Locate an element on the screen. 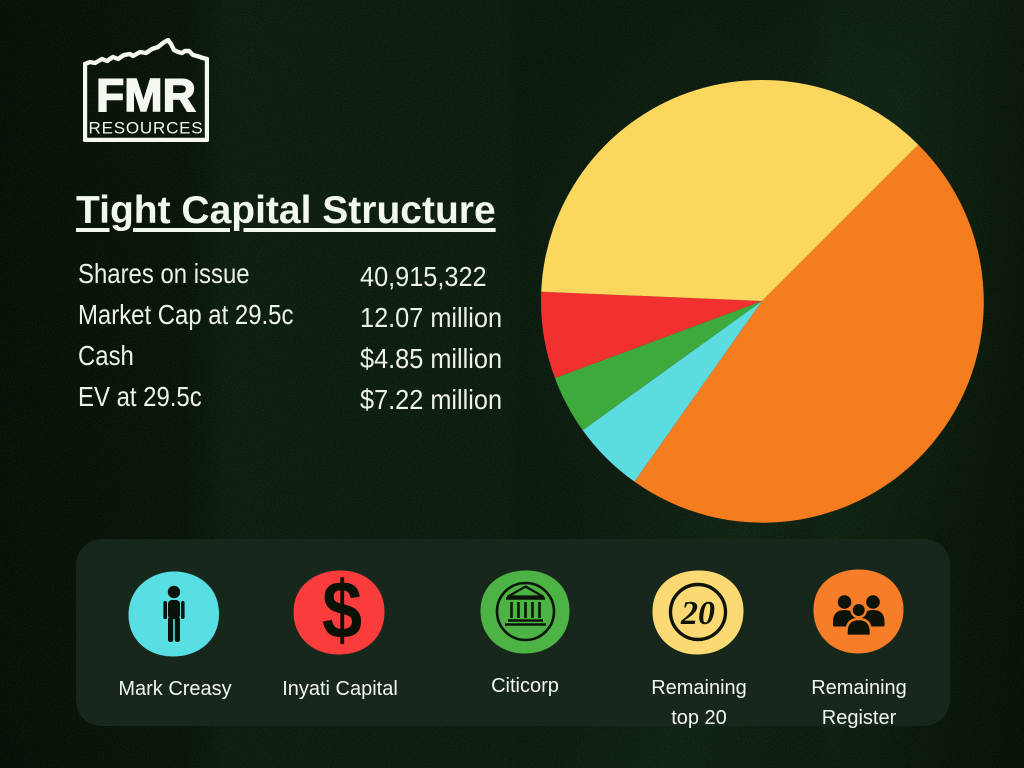 Image resolution: width=1024 pixels, height=768 pixels. svg-text: FMR is located at coordinates (146, 95).